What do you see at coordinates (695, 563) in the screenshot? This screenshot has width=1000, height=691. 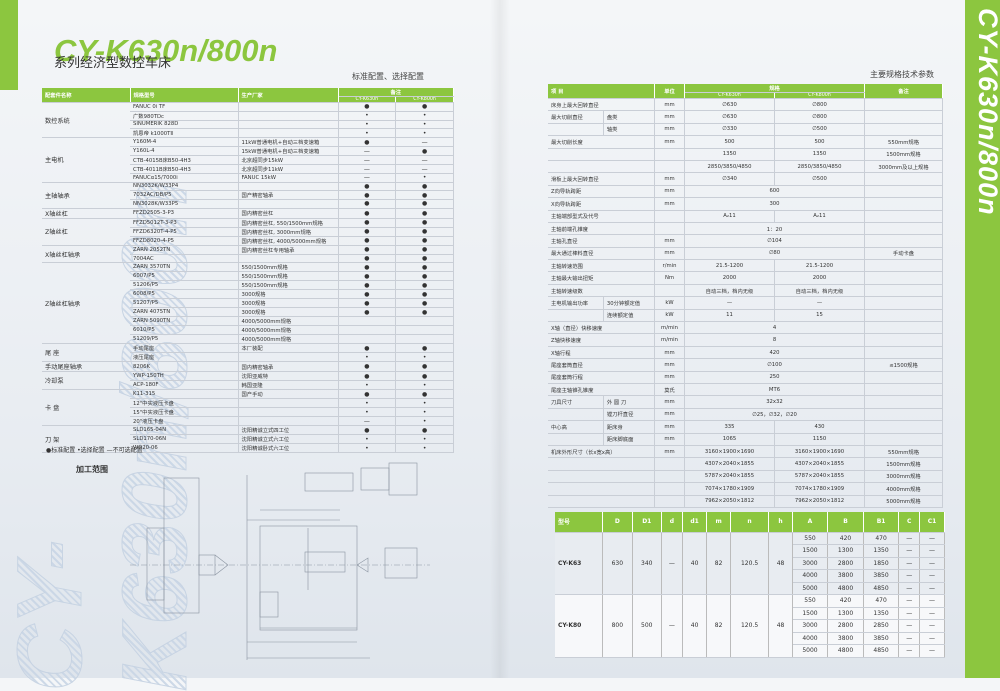 I see `dim-value: 40` at bounding box center [695, 563].